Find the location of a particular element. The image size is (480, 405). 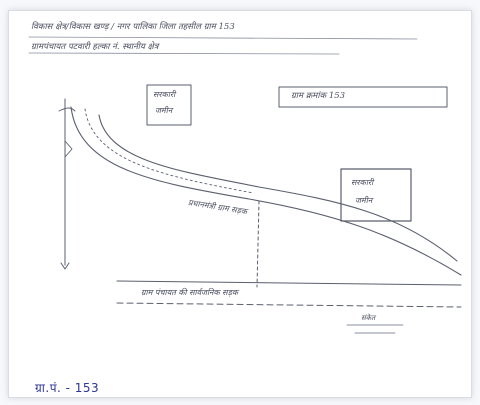

bottom-road-label: ग्राम पंचायत की सार्वजनिक सड़क is located at coordinates (190, 292).